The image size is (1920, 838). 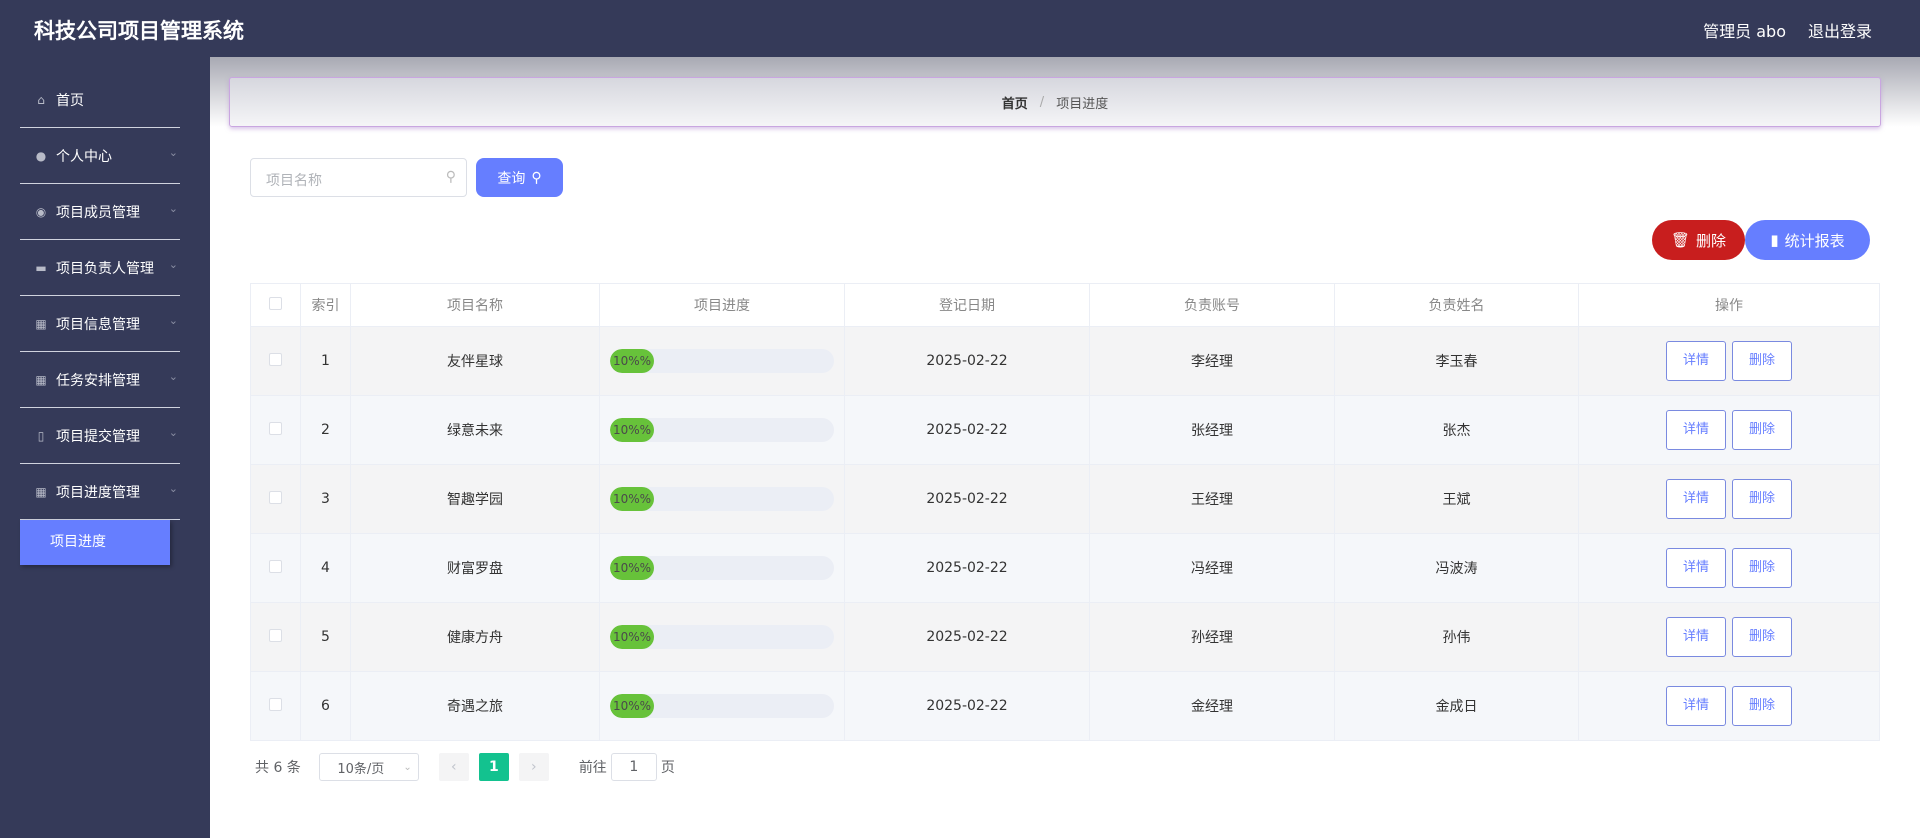 What do you see at coordinates (722, 305) in the screenshot?
I see `col-header: 项目进度` at bounding box center [722, 305].